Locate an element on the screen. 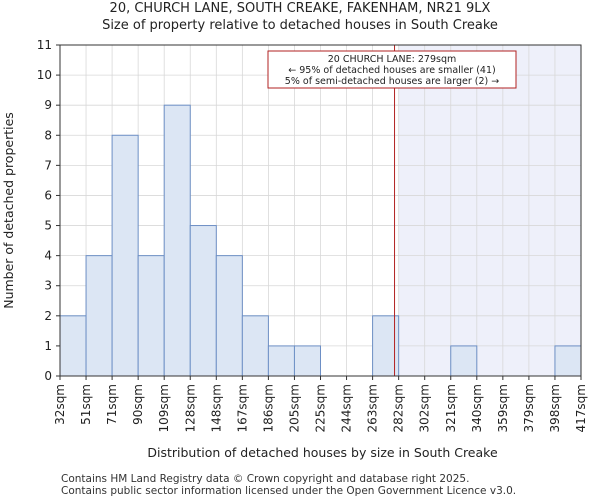 This screenshot has width=600, height=500. x-tick-label-186sqm: 186sqm is located at coordinates (268, 408).